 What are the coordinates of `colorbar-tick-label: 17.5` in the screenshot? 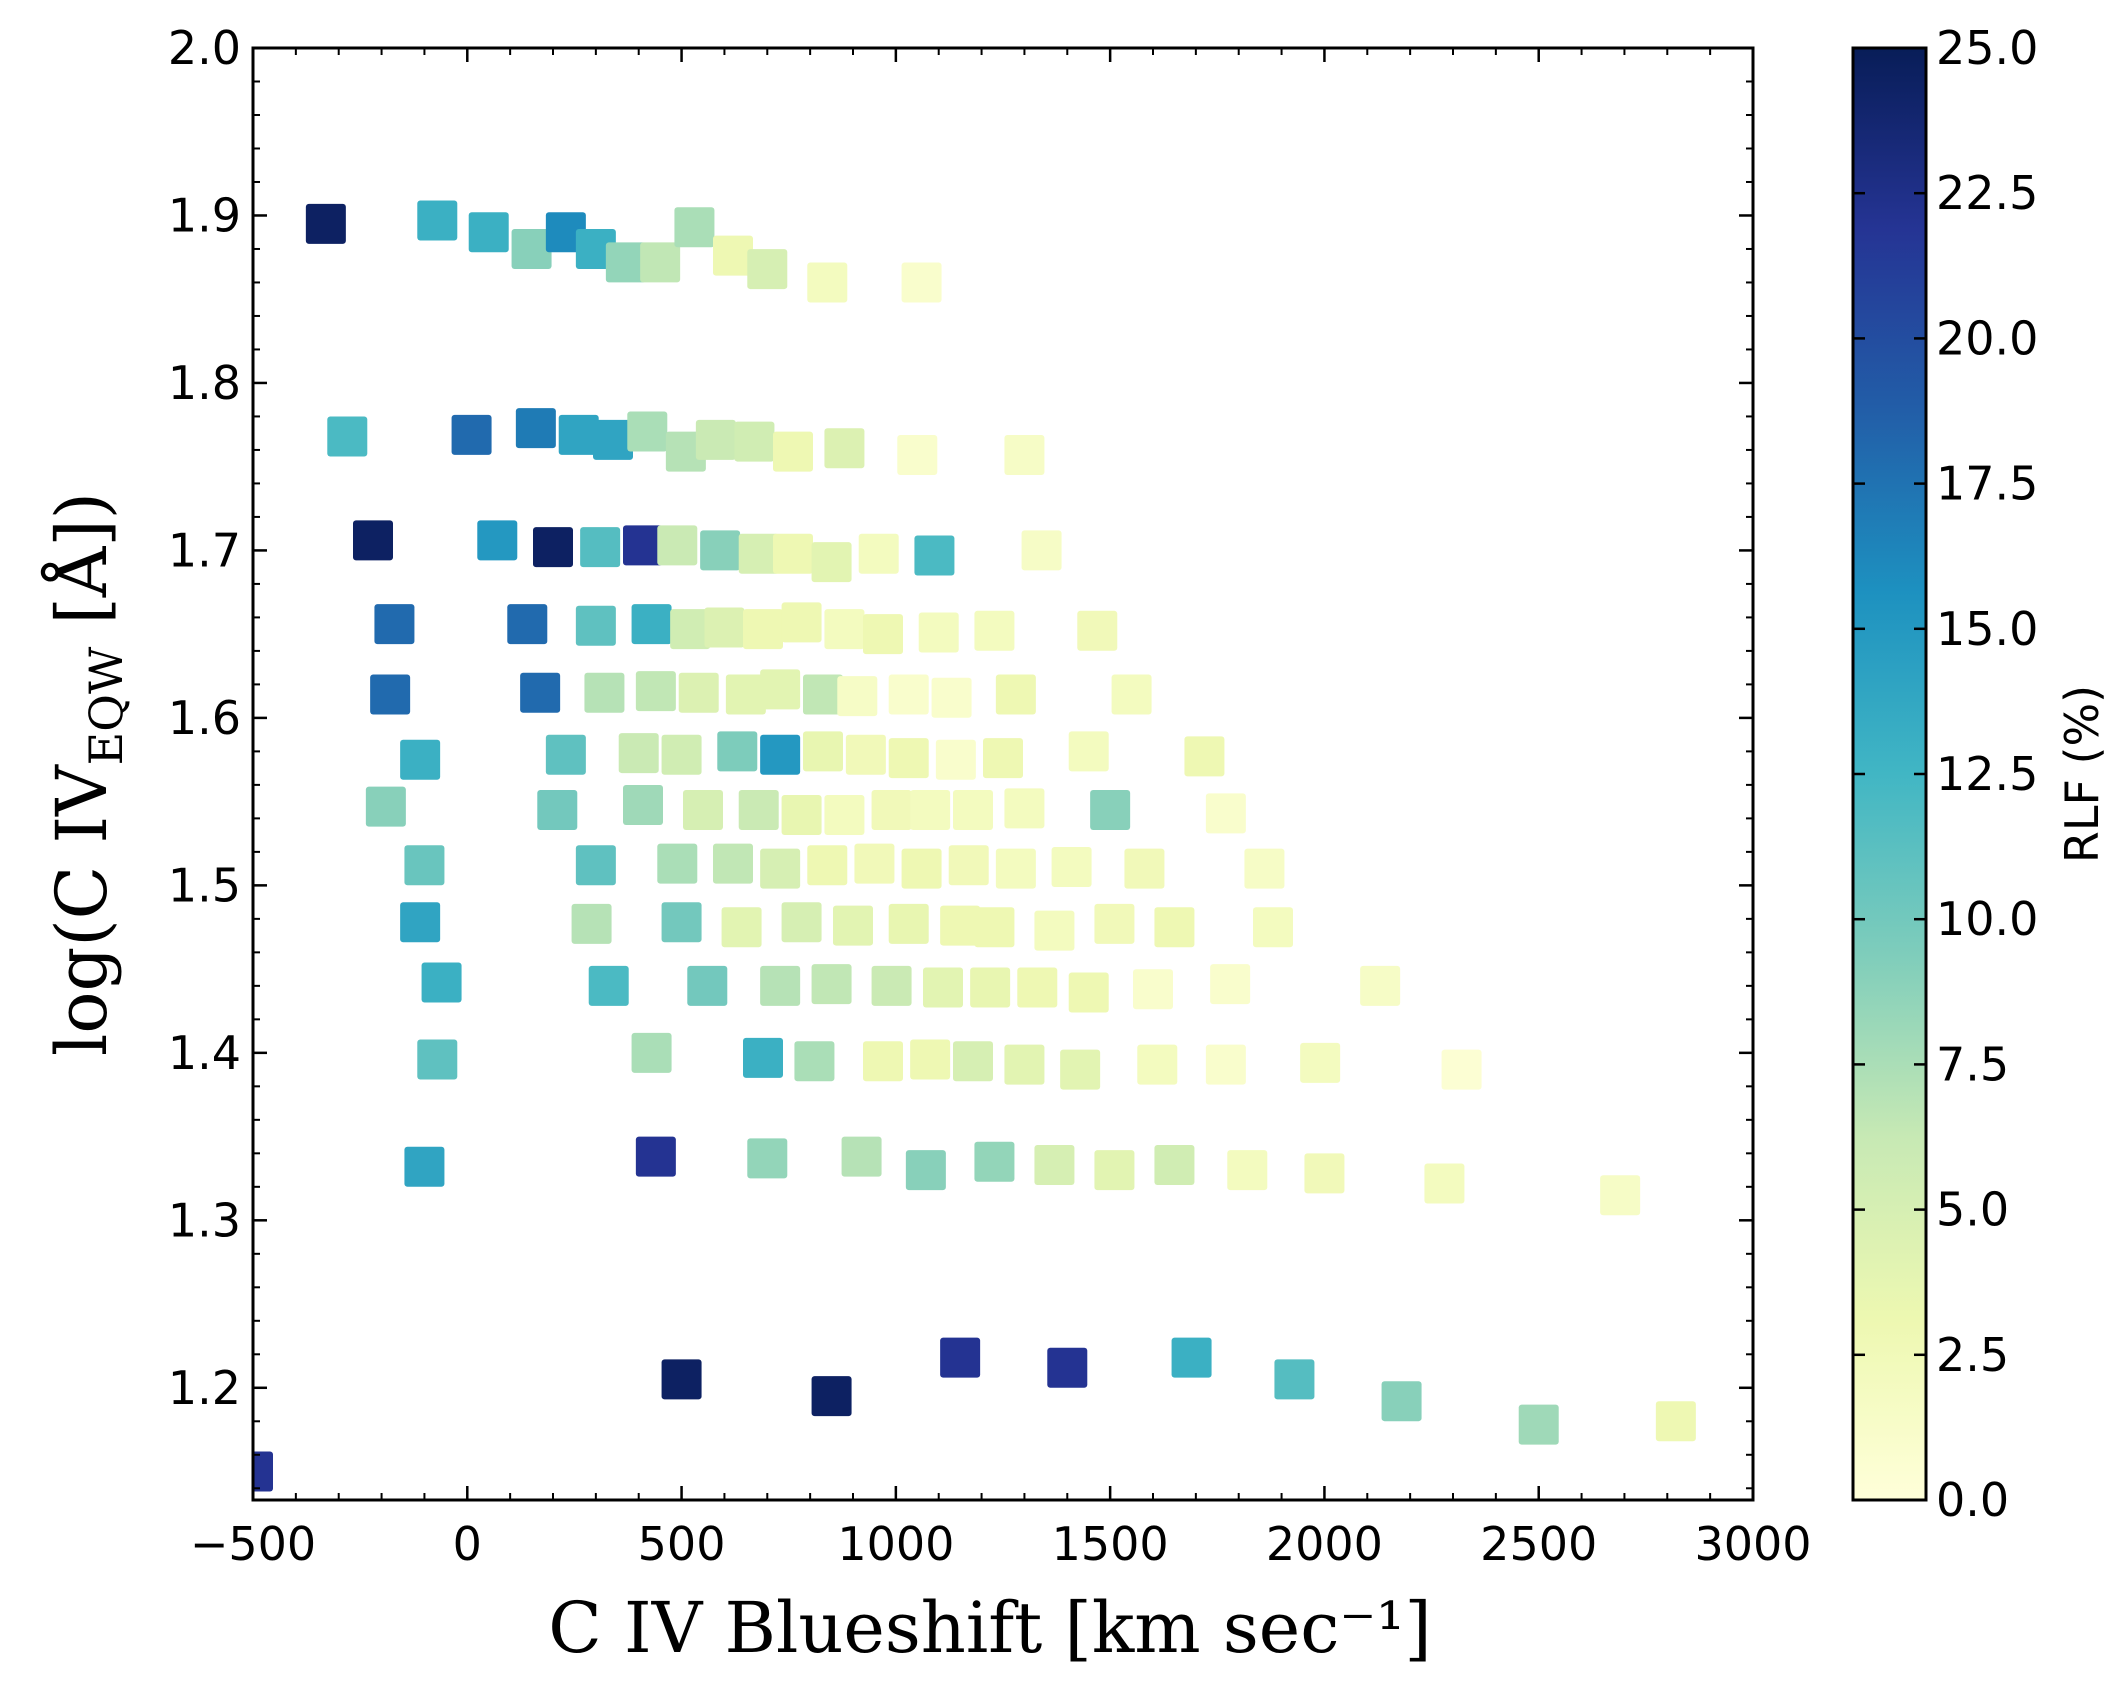 It's located at (1987, 484).